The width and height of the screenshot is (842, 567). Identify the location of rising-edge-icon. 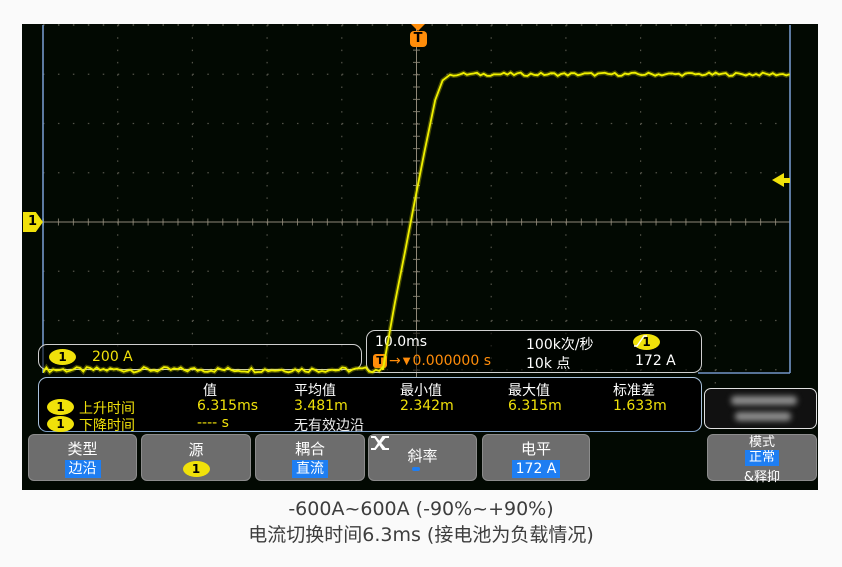
(395, 453).